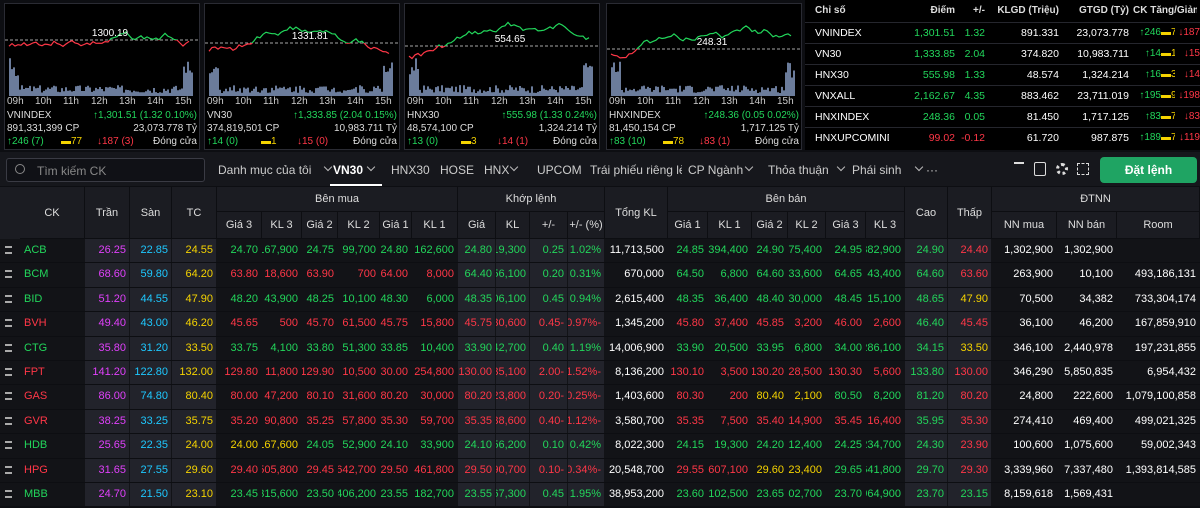  Describe the element at coordinates (36, 420) in the screenshot. I see `symbol: GVR` at that location.